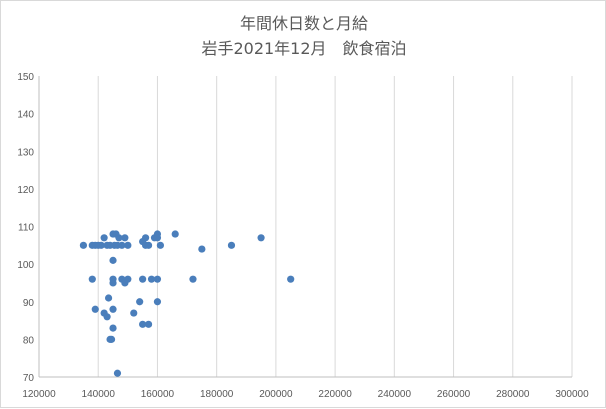 The height and width of the screenshot is (409, 606). Describe the element at coordinates (303, 23) in the screenshot. I see `chart-title: 年間休日数と月給` at that location.